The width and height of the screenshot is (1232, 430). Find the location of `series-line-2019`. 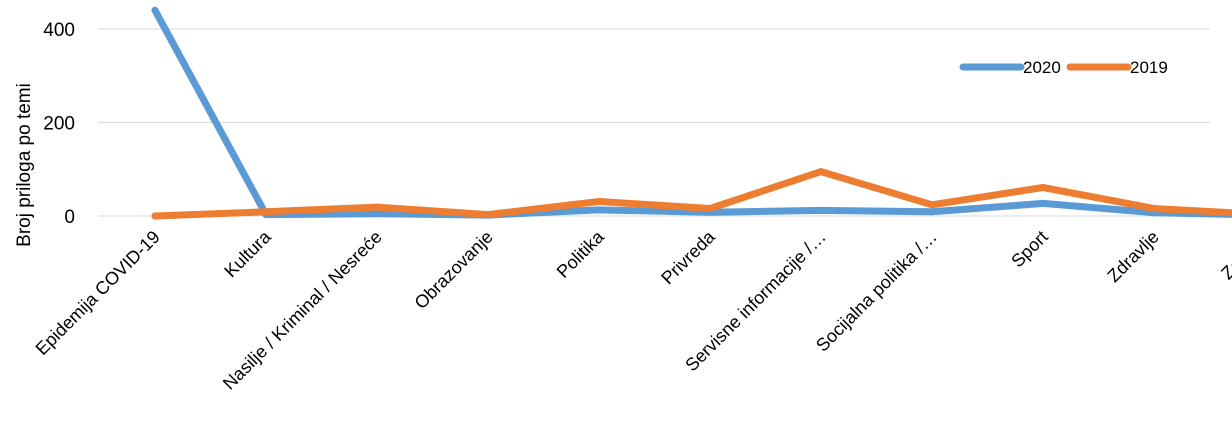

series-line-2019 is located at coordinates (691, 194).